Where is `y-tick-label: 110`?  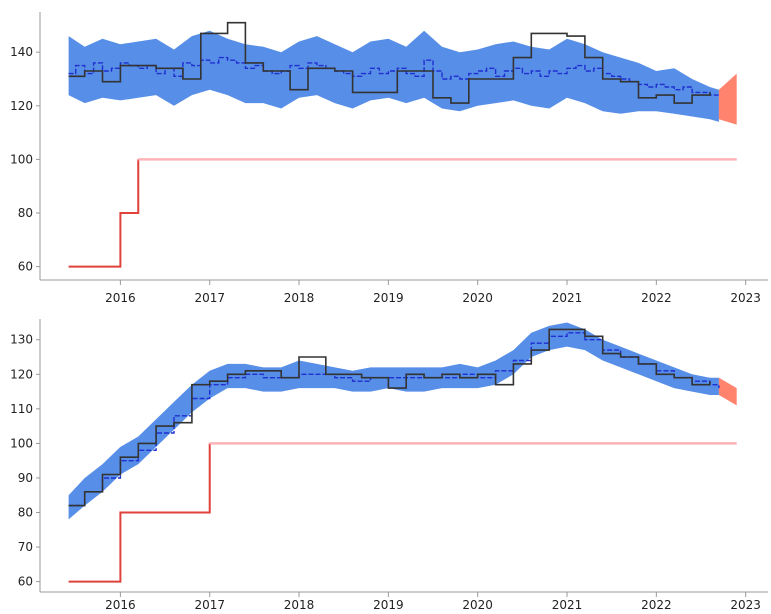
y-tick-label: 110 is located at coordinates (21, 409).